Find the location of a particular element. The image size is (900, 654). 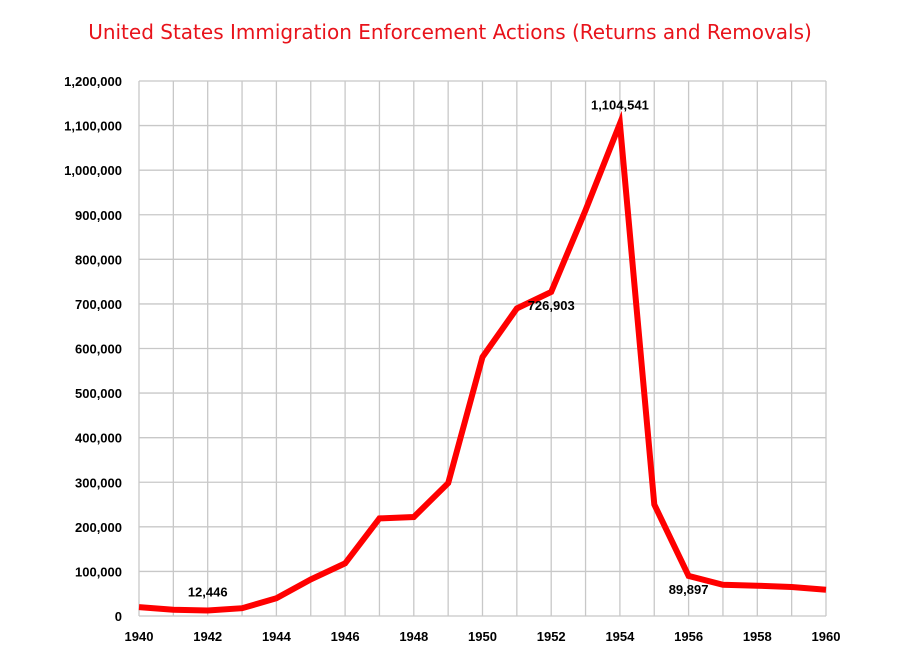

y-tick-label: 800,000 is located at coordinates (98, 259).